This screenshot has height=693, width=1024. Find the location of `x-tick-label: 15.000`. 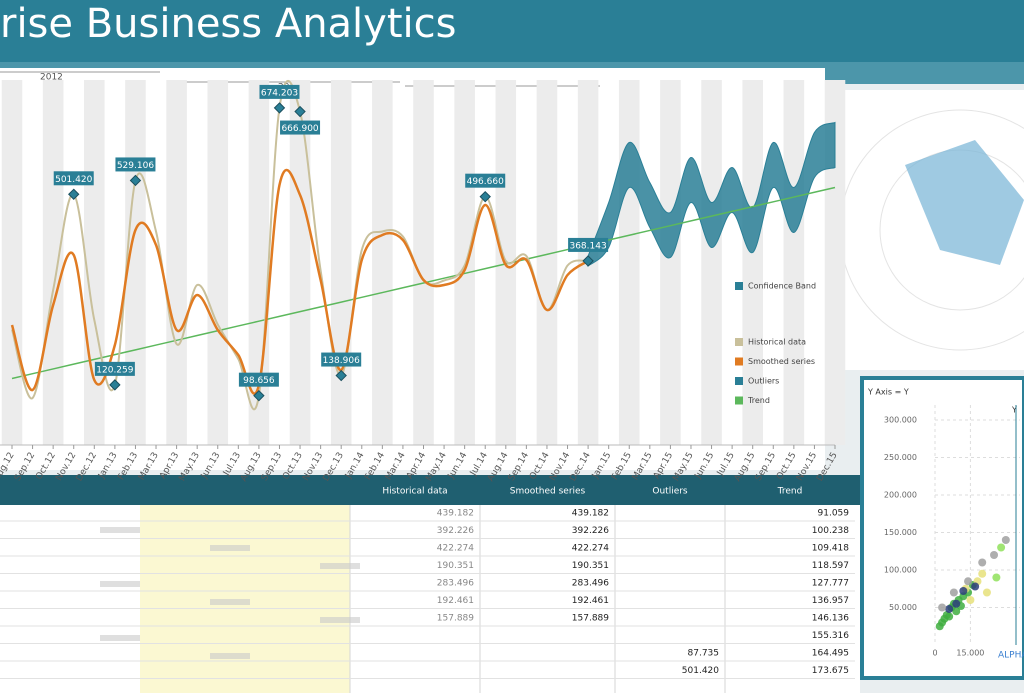

x-tick-label: 15.000 is located at coordinates (970, 653).